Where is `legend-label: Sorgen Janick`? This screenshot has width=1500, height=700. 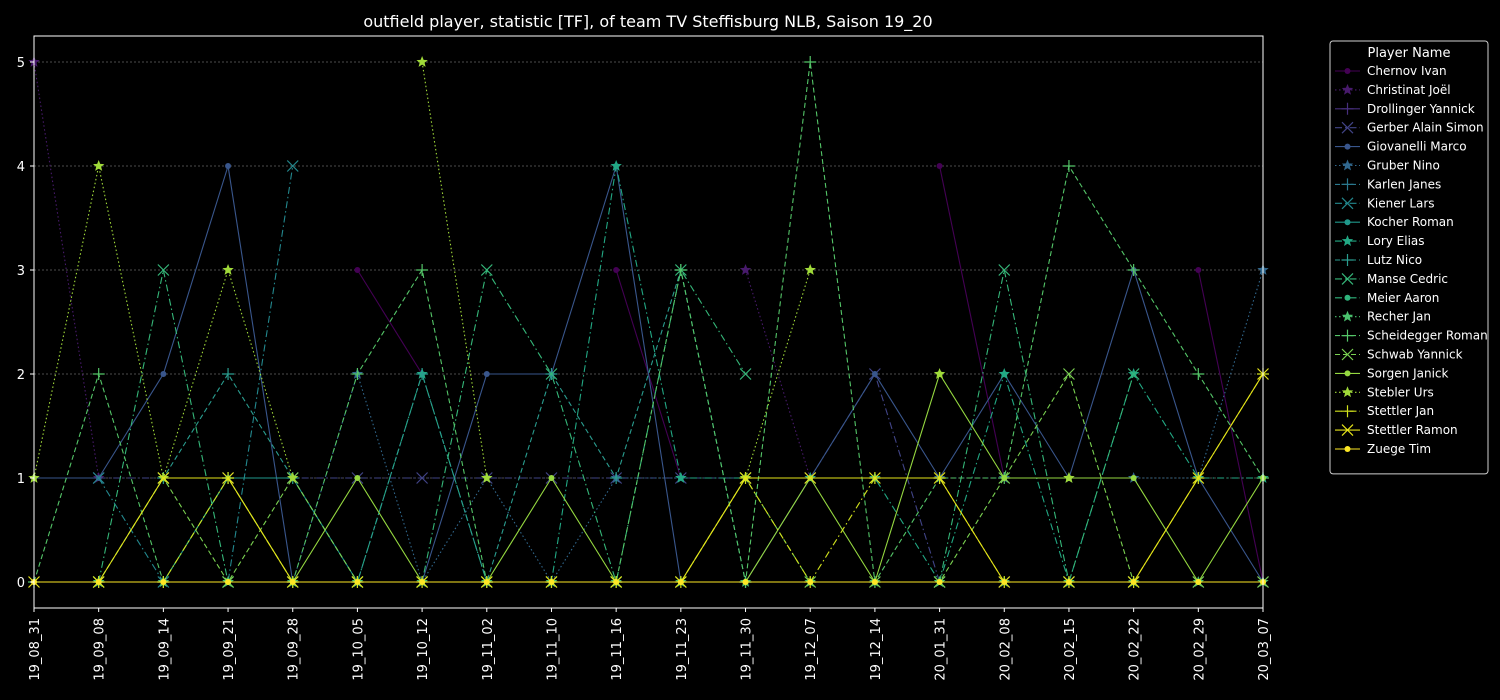 legend-label: Sorgen Janick is located at coordinates (1408, 373).